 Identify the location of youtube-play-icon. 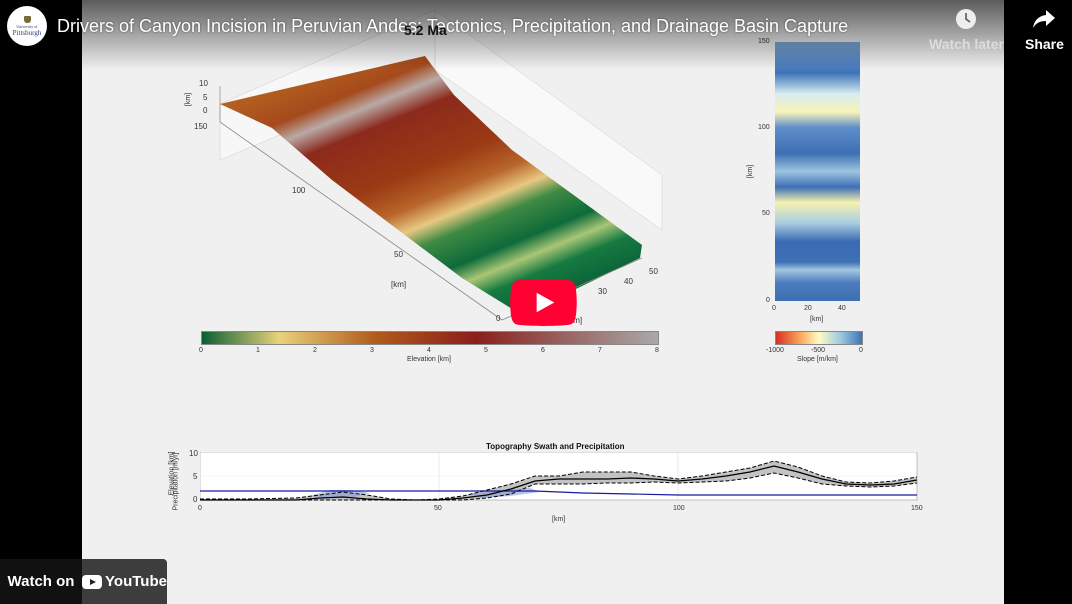
(92, 581).